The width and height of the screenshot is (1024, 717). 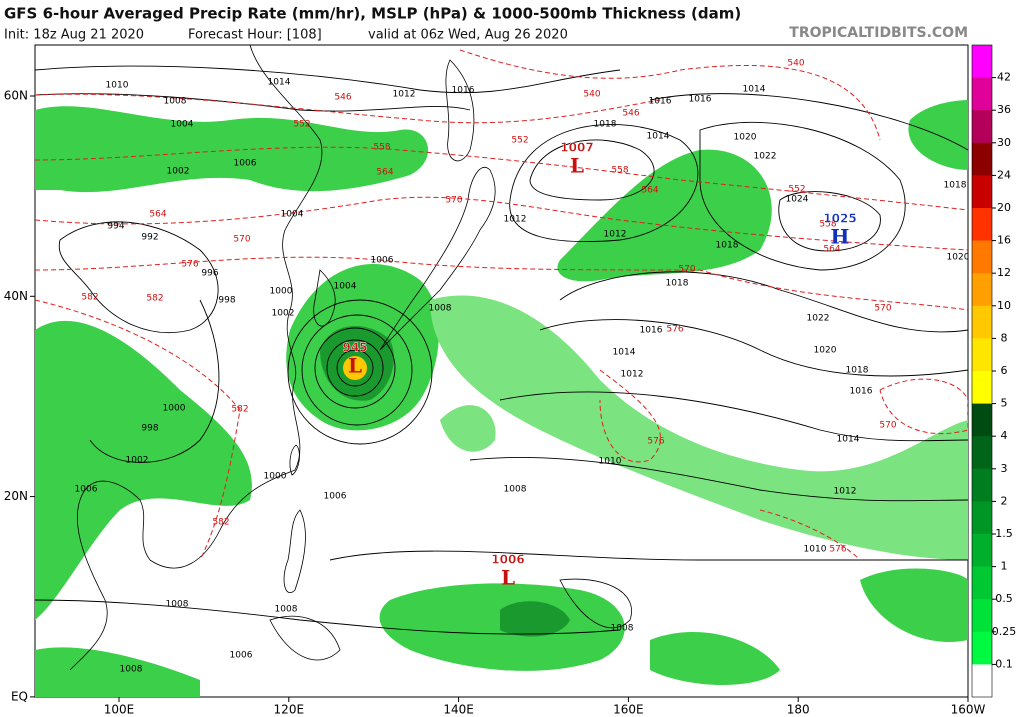 What do you see at coordinates (507, 560) in the screenshot?
I see `center-pressure: 1006` at bounding box center [507, 560].